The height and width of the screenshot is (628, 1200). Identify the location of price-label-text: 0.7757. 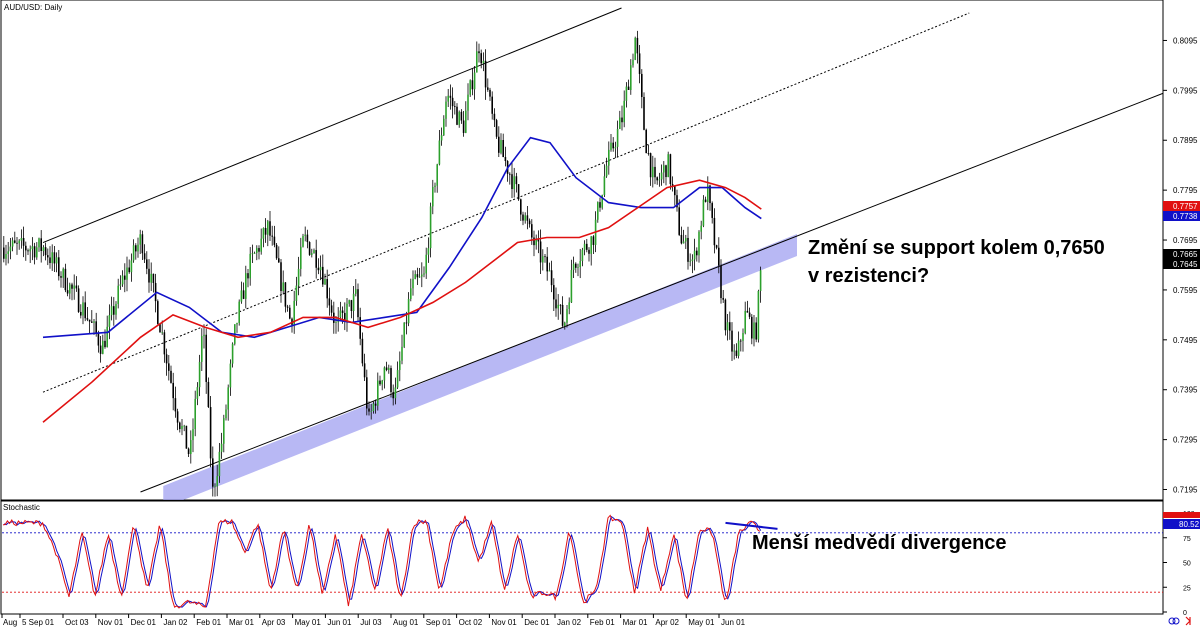
(1185, 206).